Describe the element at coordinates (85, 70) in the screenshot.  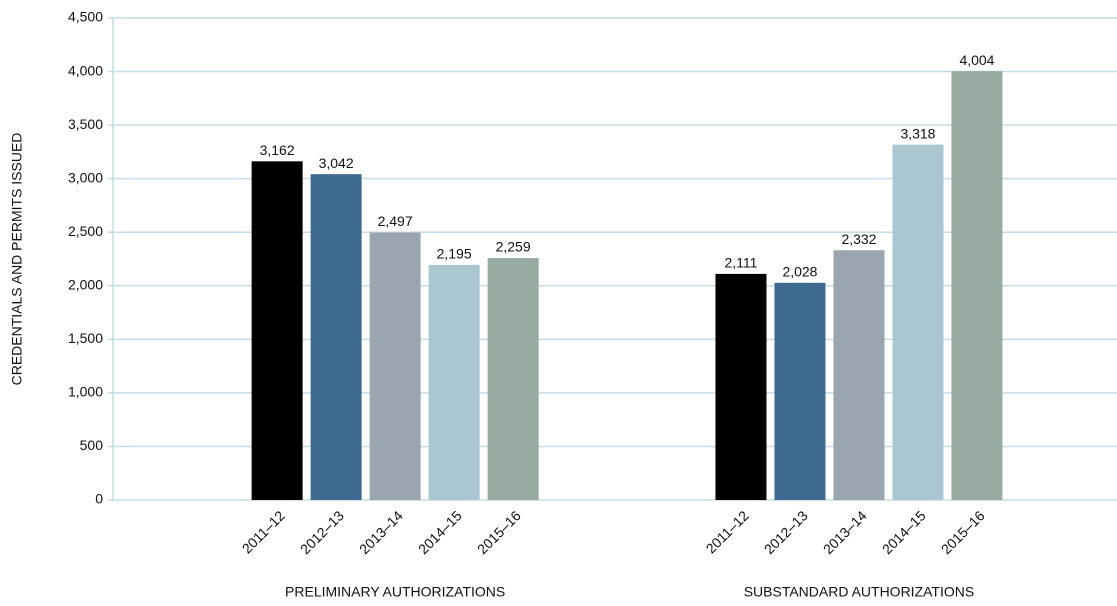
I see `y-tick-label: 4,000` at that location.